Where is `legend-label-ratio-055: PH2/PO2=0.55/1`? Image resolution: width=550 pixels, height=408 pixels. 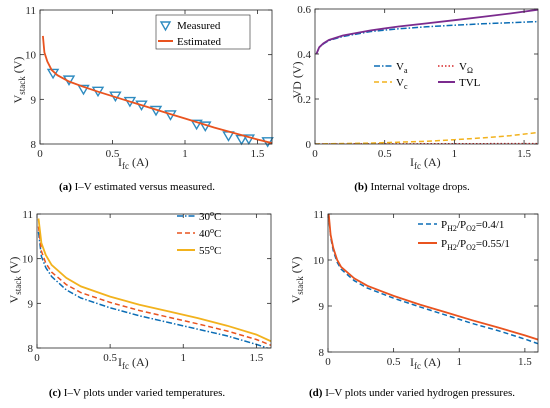
legend-label-ratio-055: PH2/PO2=0.55/1 is located at coordinates (475, 245).